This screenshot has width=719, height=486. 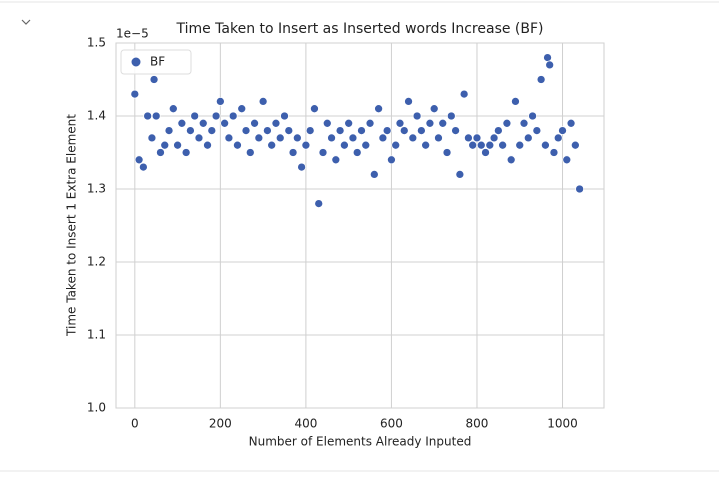 I want to click on x-axis-label: Number of Elements Already Inputed, so click(x=360, y=442).